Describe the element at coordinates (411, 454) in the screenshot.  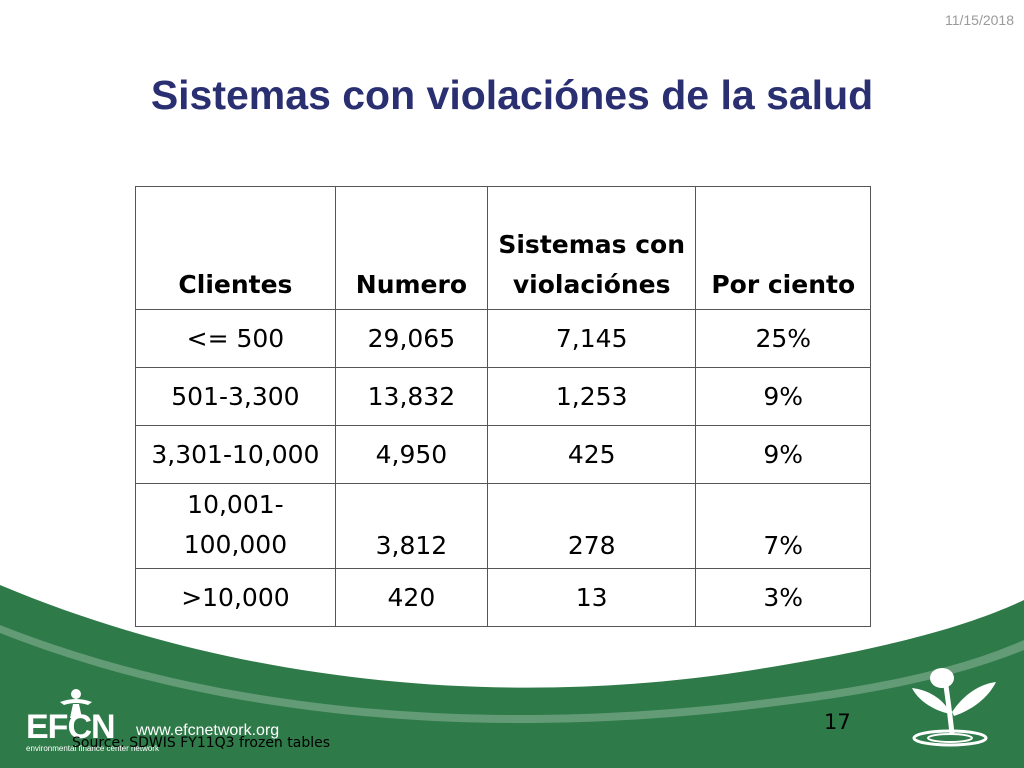
I see `table-cell: 4,950` at that location.